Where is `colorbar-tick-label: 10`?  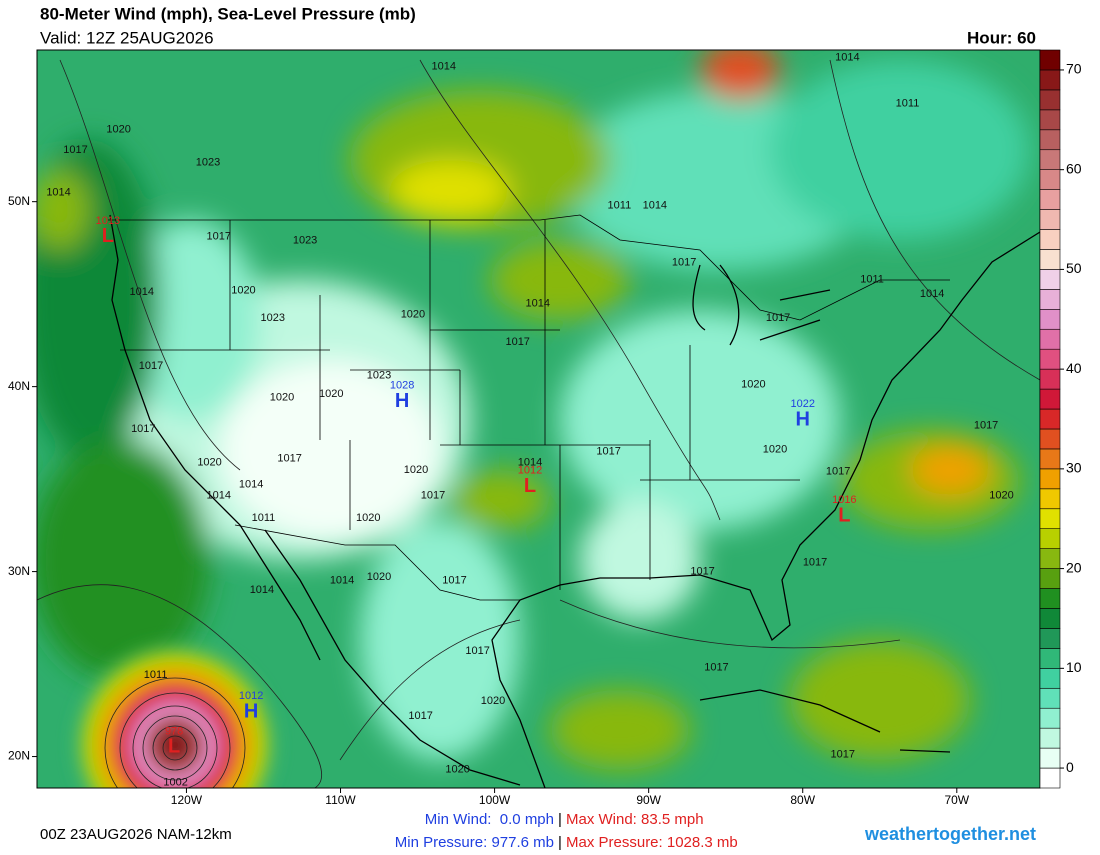
colorbar-tick-label: 10 is located at coordinates (1074, 667).